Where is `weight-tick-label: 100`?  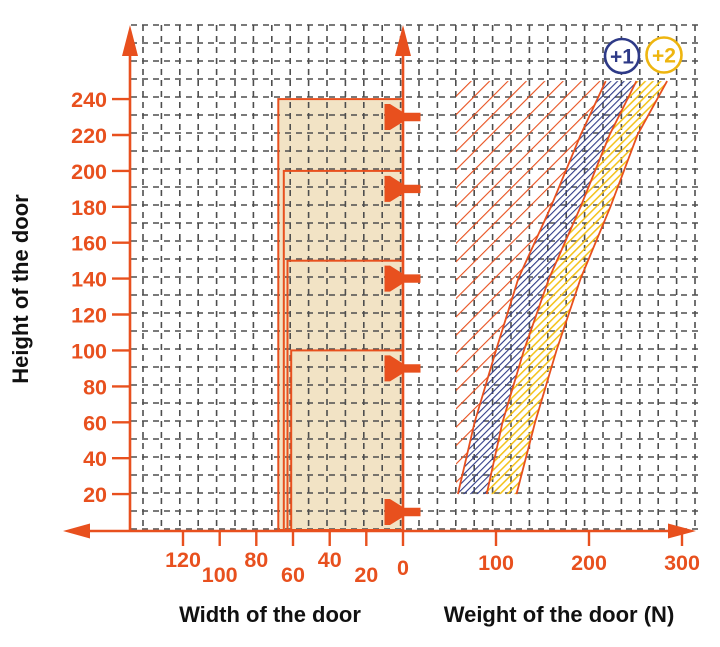 weight-tick-label: 100 is located at coordinates (496, 563).